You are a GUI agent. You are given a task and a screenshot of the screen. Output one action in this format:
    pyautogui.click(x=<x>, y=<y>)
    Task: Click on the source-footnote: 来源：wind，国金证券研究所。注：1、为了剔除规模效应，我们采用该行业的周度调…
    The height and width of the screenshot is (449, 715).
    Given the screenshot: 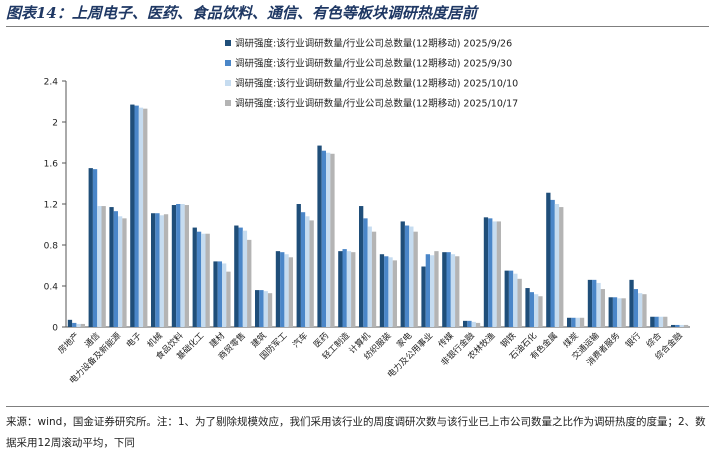 What is the action you would take?
    pyautogui.click(x=356, y=432)
    